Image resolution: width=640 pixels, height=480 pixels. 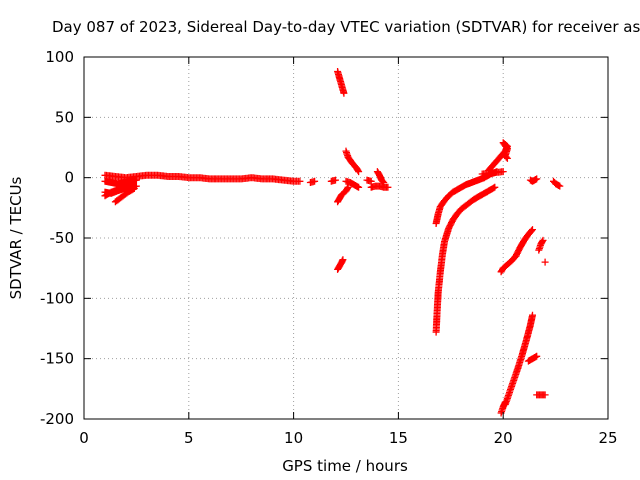 I want to click on y-tick-label: -150, so click(x=57, y=359).